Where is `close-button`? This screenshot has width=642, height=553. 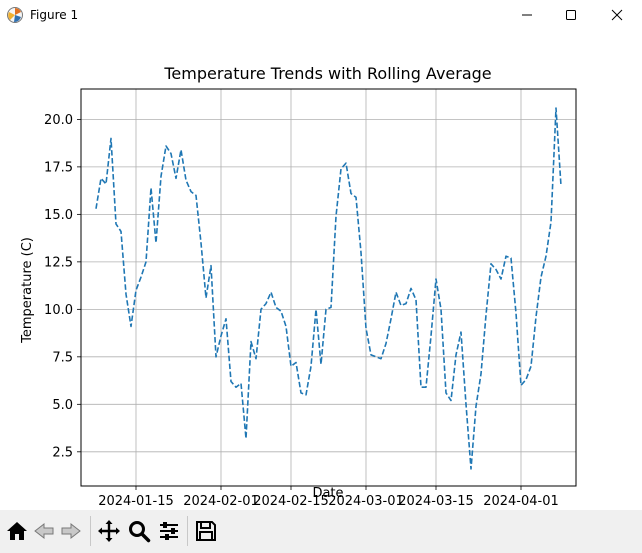 close-button is located at coordinates (617, 15).